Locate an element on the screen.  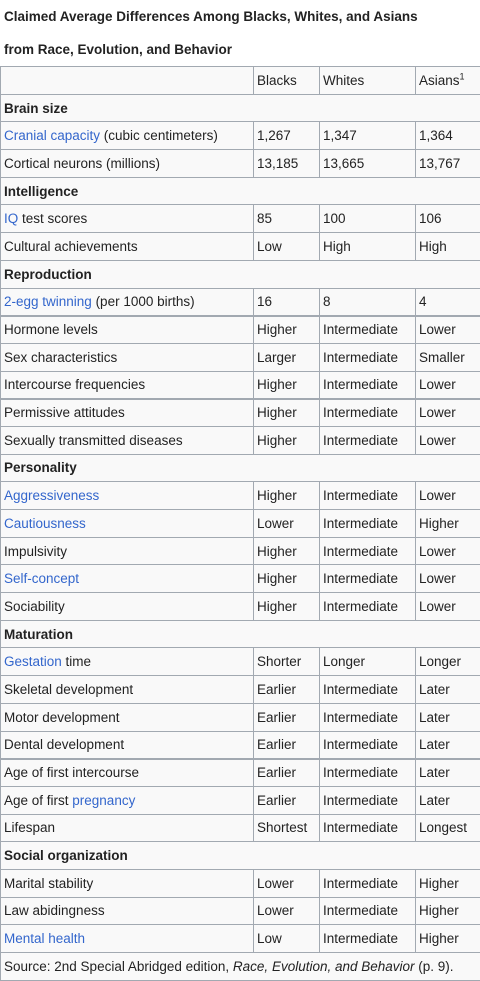
cell-asians: 4 is located at coordinates (448, 302).